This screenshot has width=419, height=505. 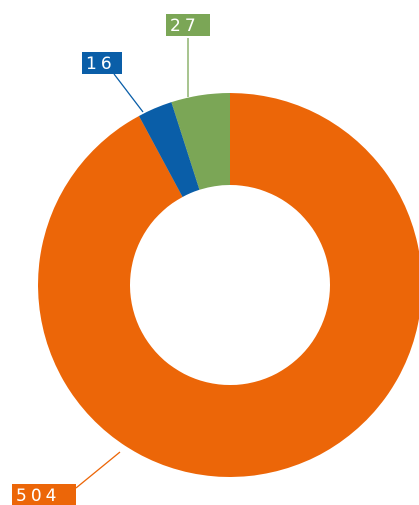 What do you see at coordinates (38, 495) in the screenshot?
I see `data-label: 504` at bounding box center [38, 495].